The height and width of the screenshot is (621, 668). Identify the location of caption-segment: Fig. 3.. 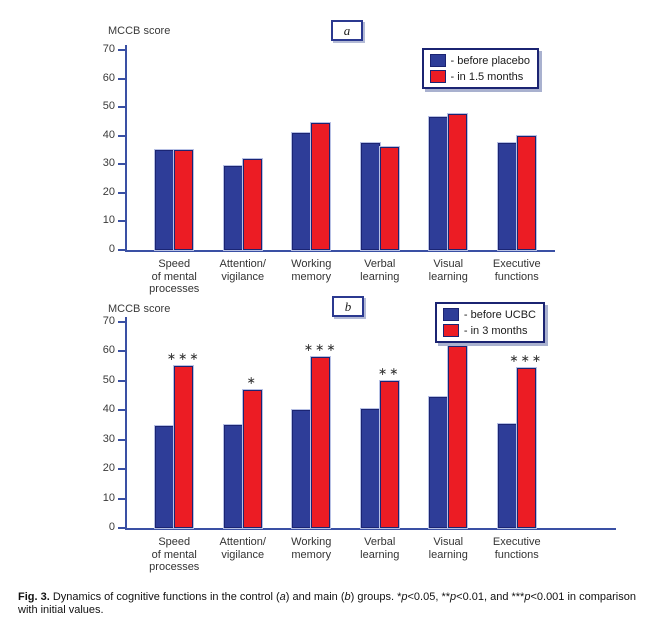
(34, 597).